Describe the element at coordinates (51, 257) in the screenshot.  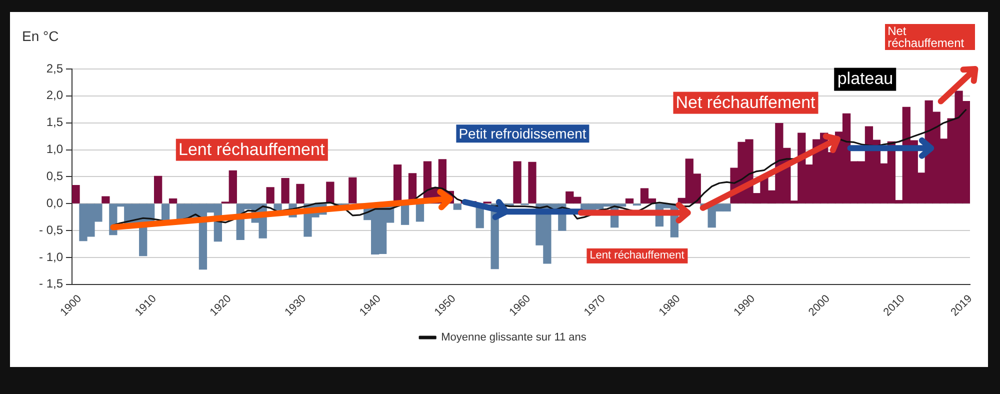
I see `y-tick-label: - 1,0` at that location.